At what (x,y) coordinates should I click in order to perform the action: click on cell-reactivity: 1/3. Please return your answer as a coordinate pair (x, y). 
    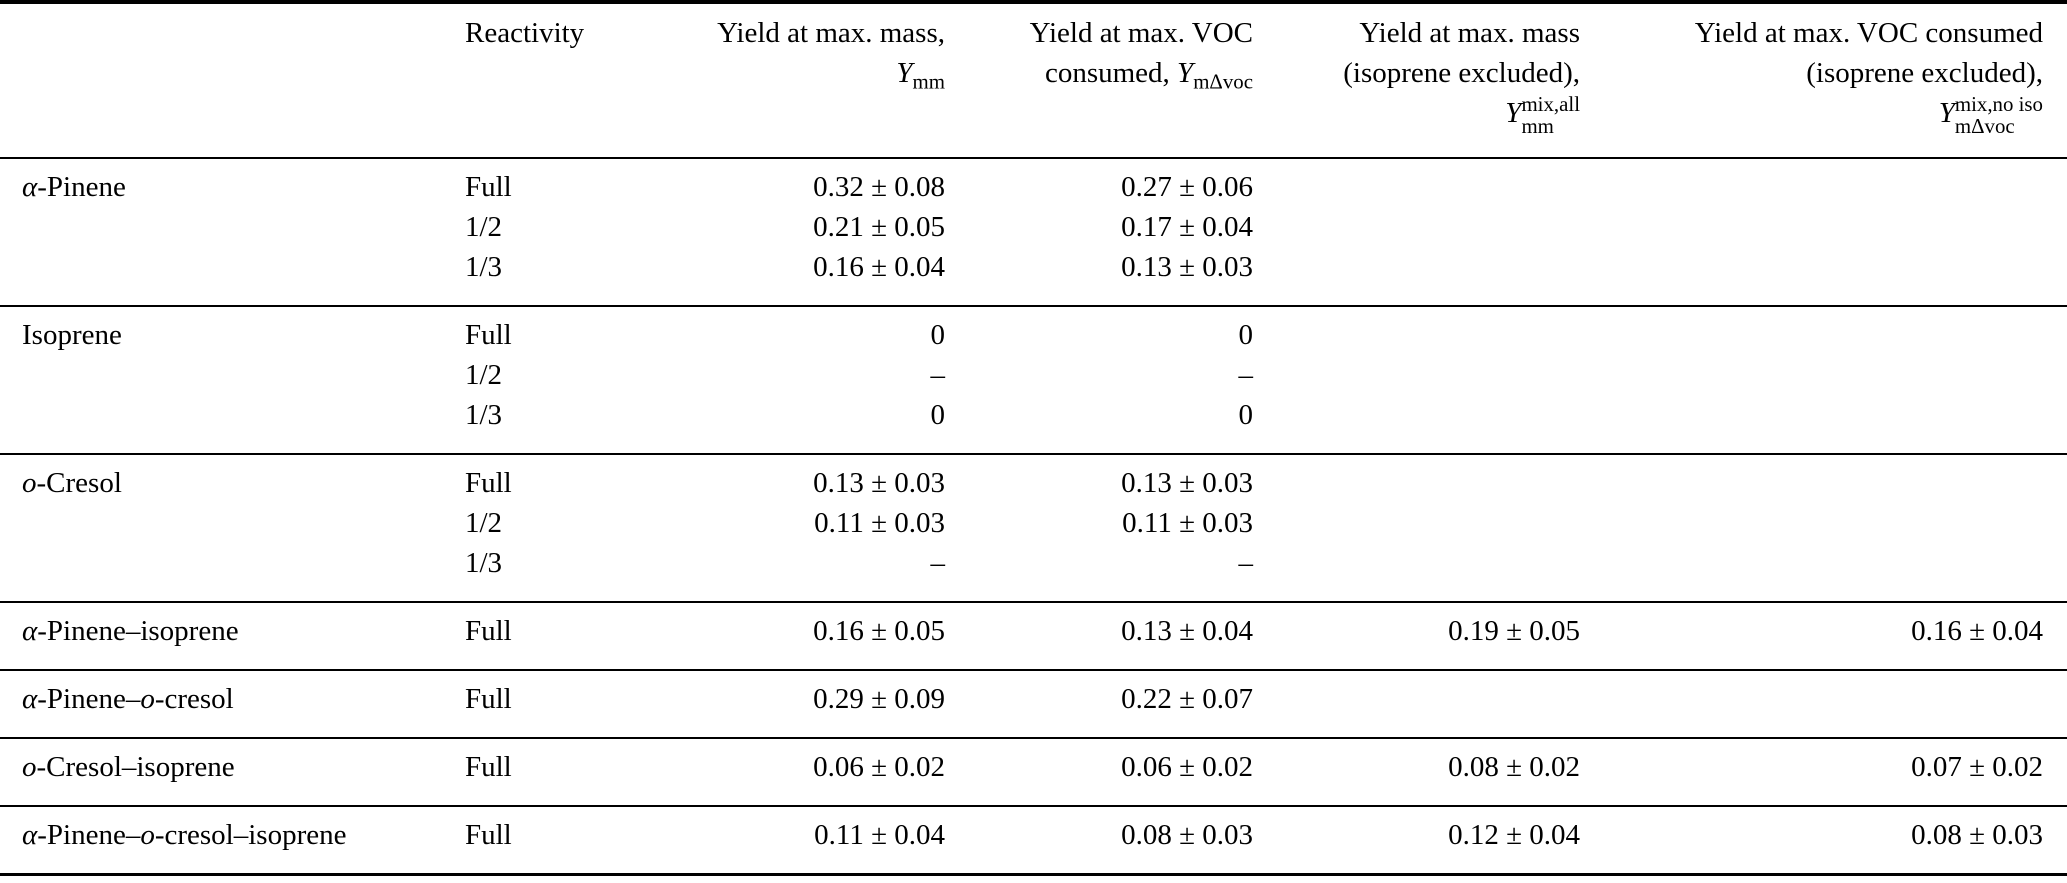
    Looking at the image, I should click on (484, 267).